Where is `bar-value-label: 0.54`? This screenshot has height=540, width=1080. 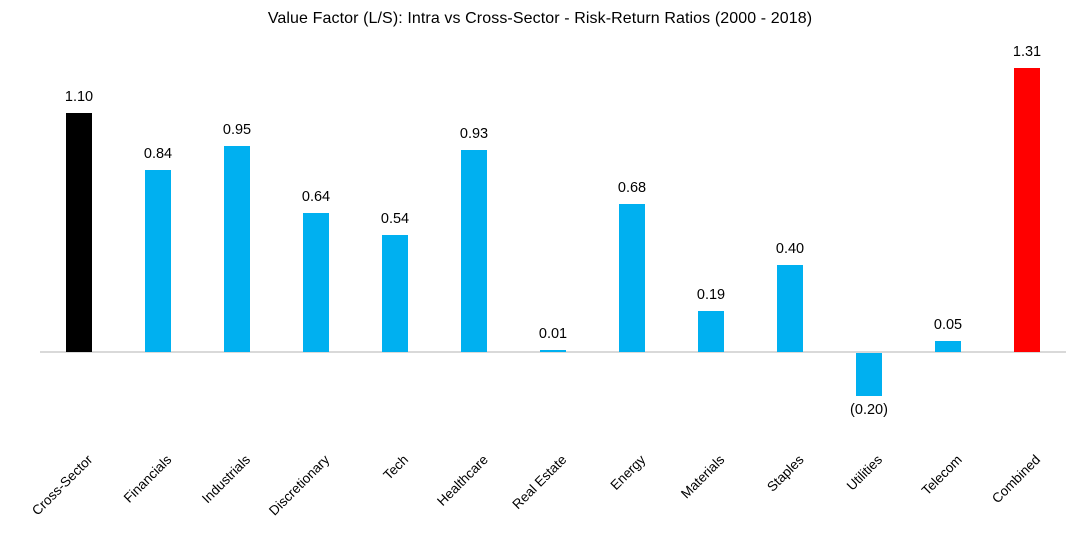
bar-value-label: 0.54 is located at coordinates (395, 219).